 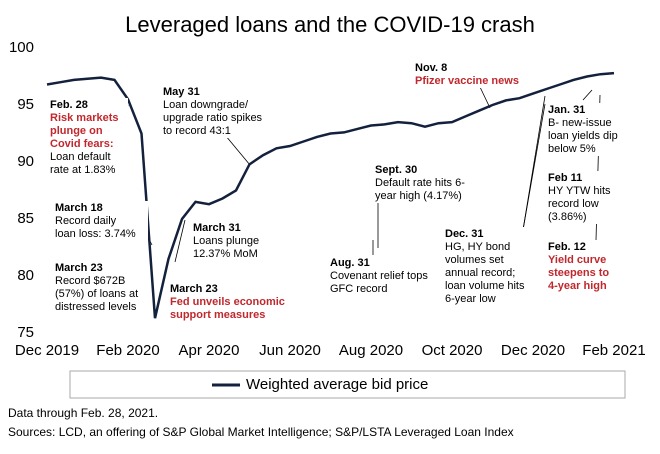 What do you see at coordinates (25, 218) in the screenshot?
I see `y-tick-label: 85` at bounding box center [25, 218].